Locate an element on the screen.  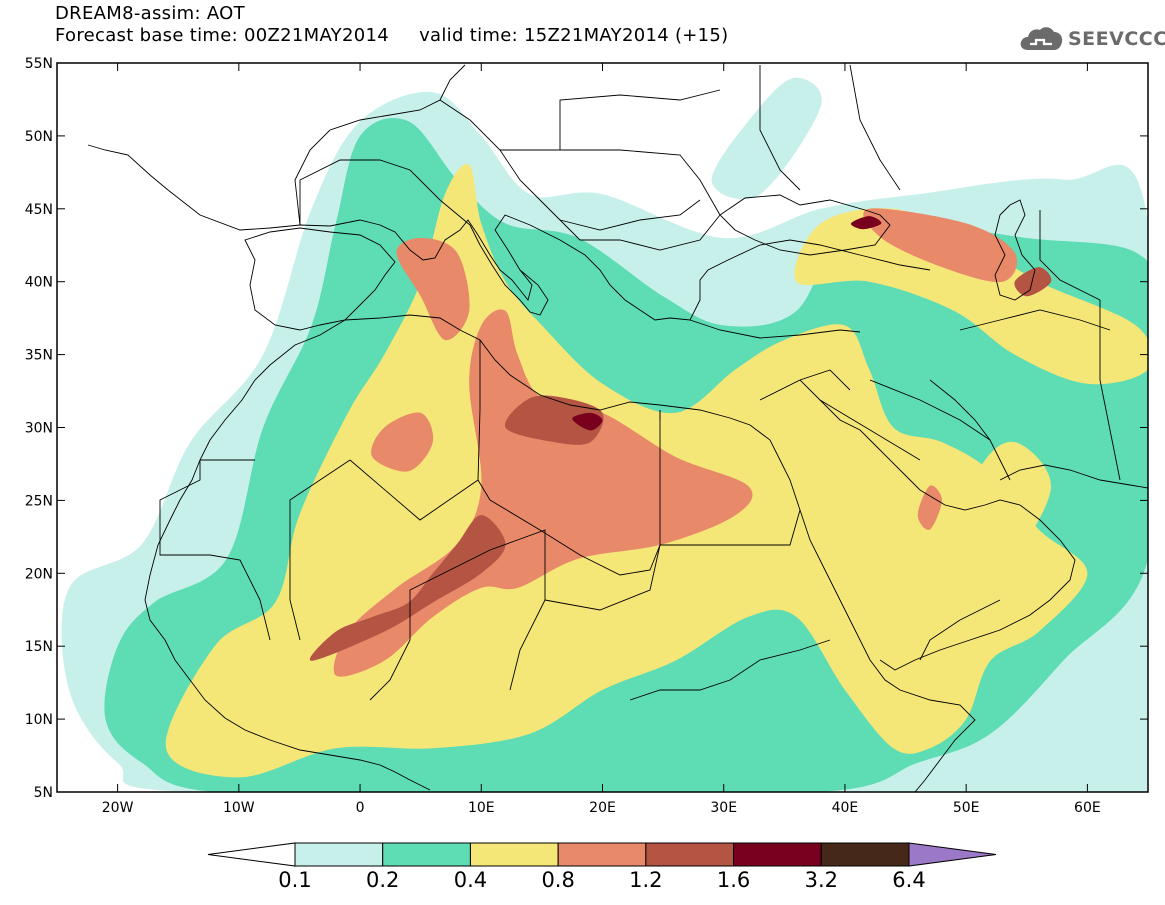
lon-tick-label: 50E is located at coordinates (966, 808).